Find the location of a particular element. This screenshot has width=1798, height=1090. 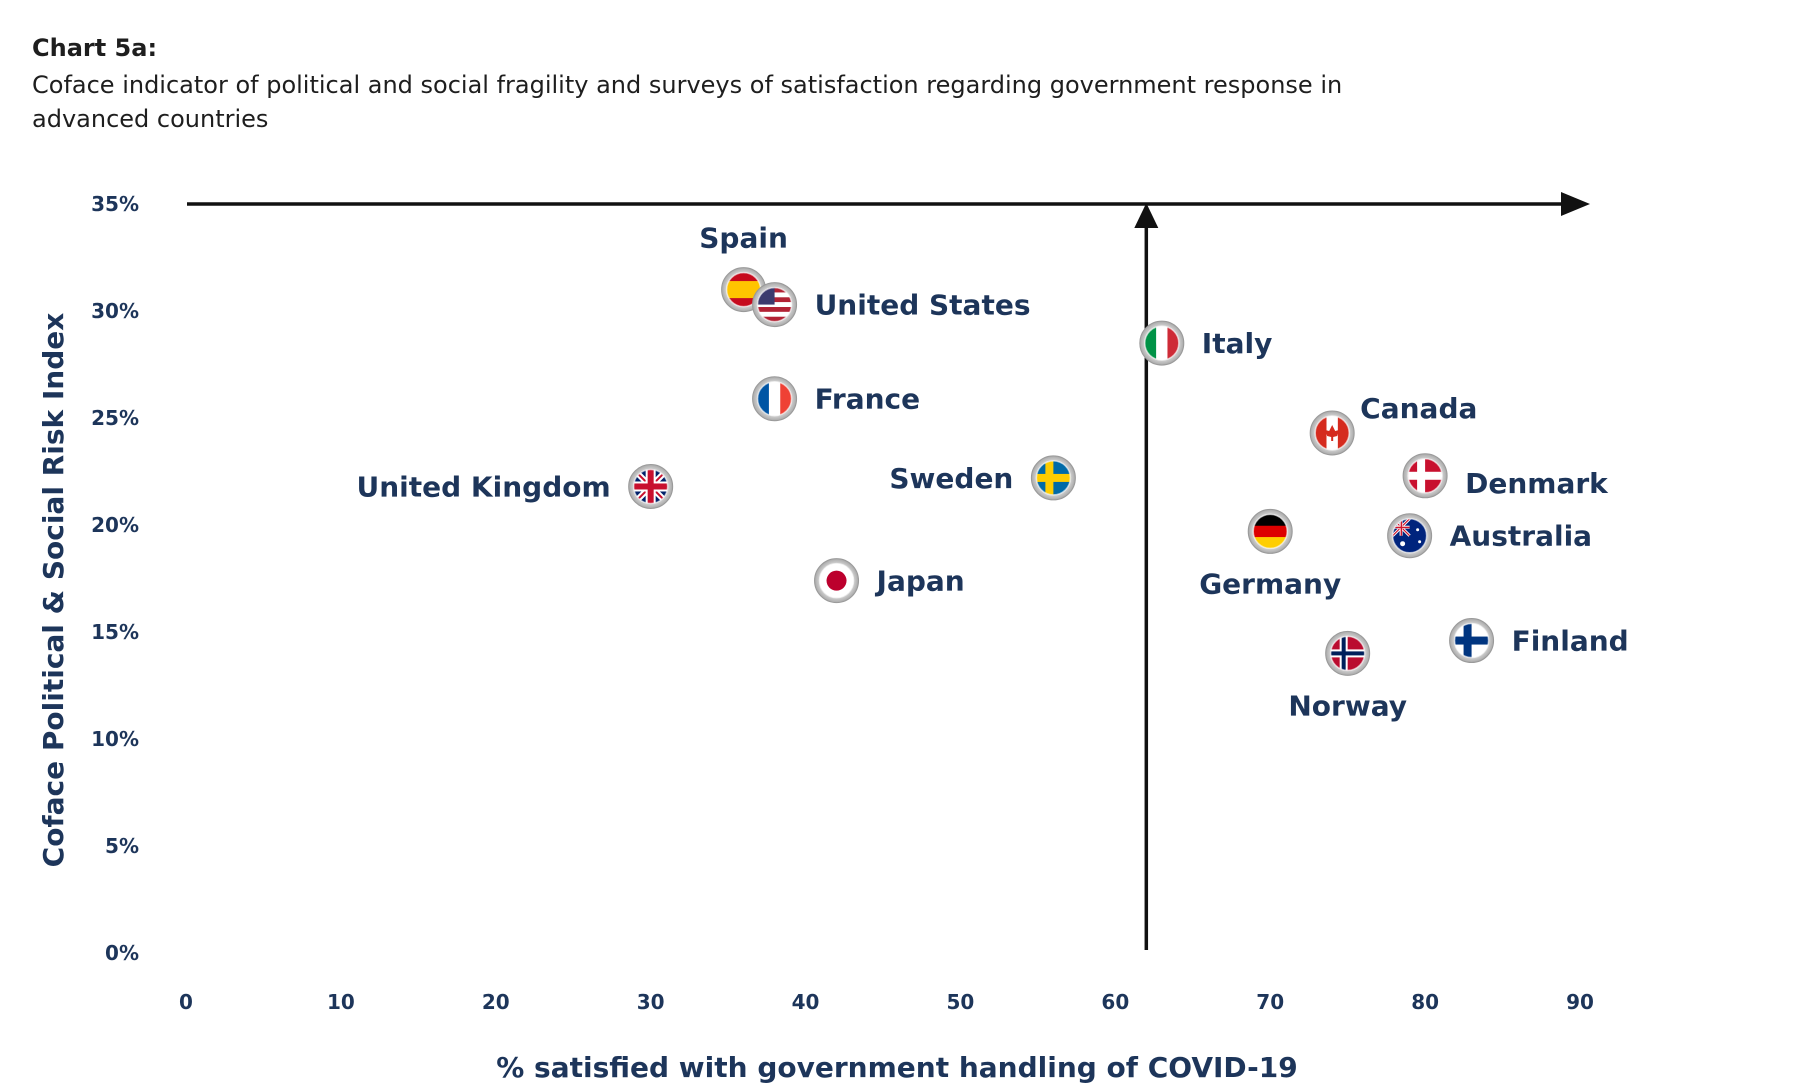

point-label: Finland is located at coordinates (1570, 641).